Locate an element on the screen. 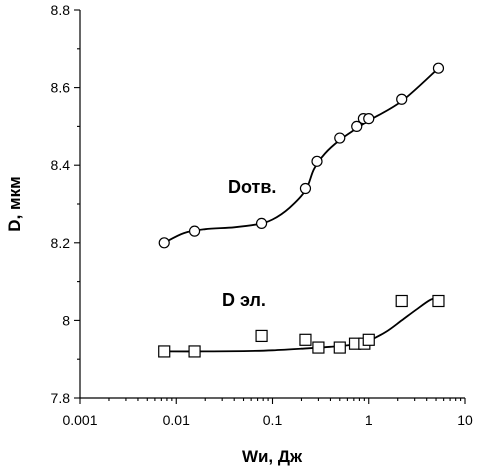 The width and height of the screenshot is (489, 473). x-tick-label: 0.001 is located at coordinates (79, 420).